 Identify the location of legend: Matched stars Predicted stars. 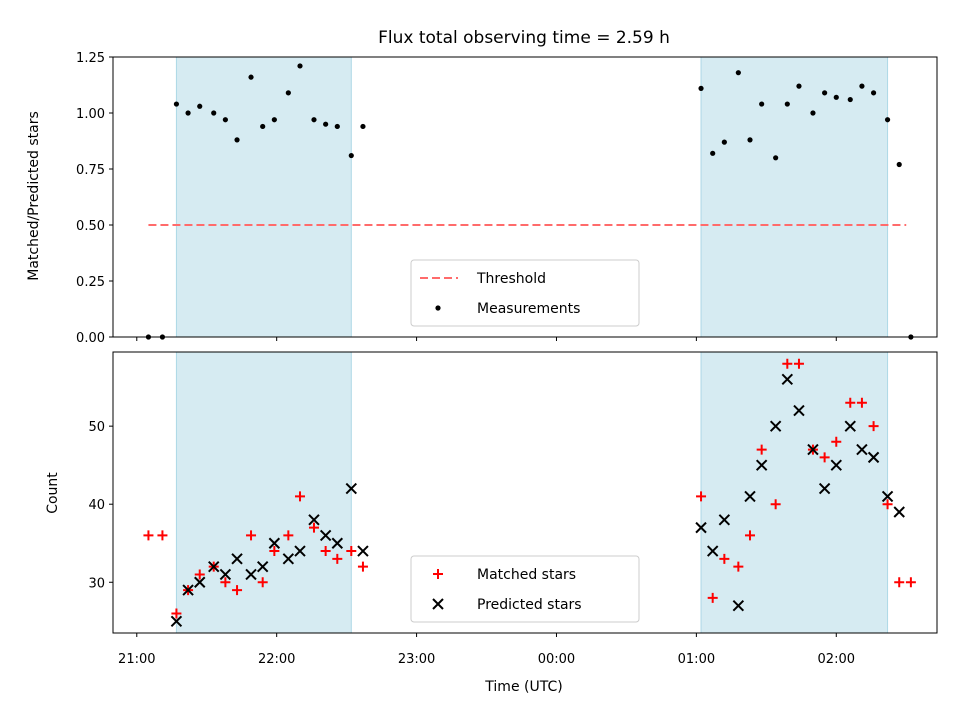
(525, 589).